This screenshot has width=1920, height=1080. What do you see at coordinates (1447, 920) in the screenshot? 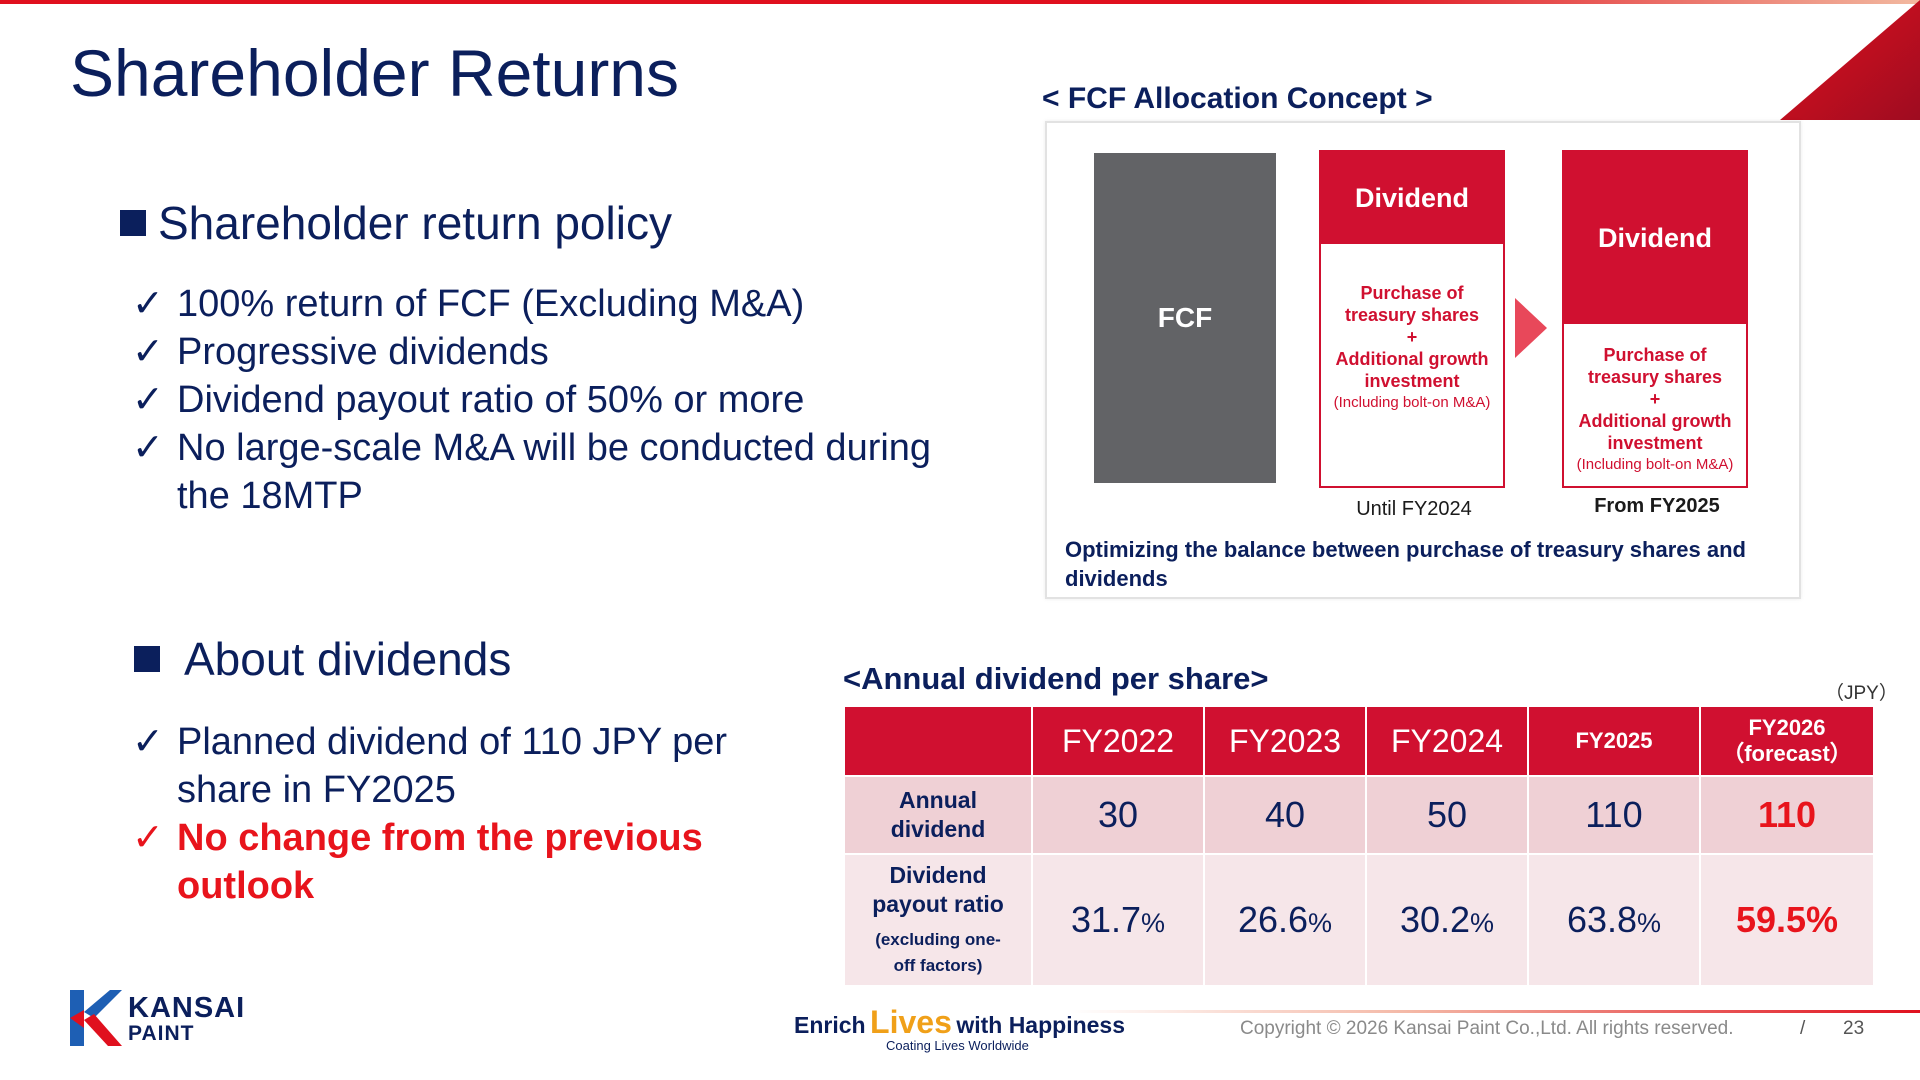
I see `table-cell: 30.2%` at bounding box center [1447, 920].